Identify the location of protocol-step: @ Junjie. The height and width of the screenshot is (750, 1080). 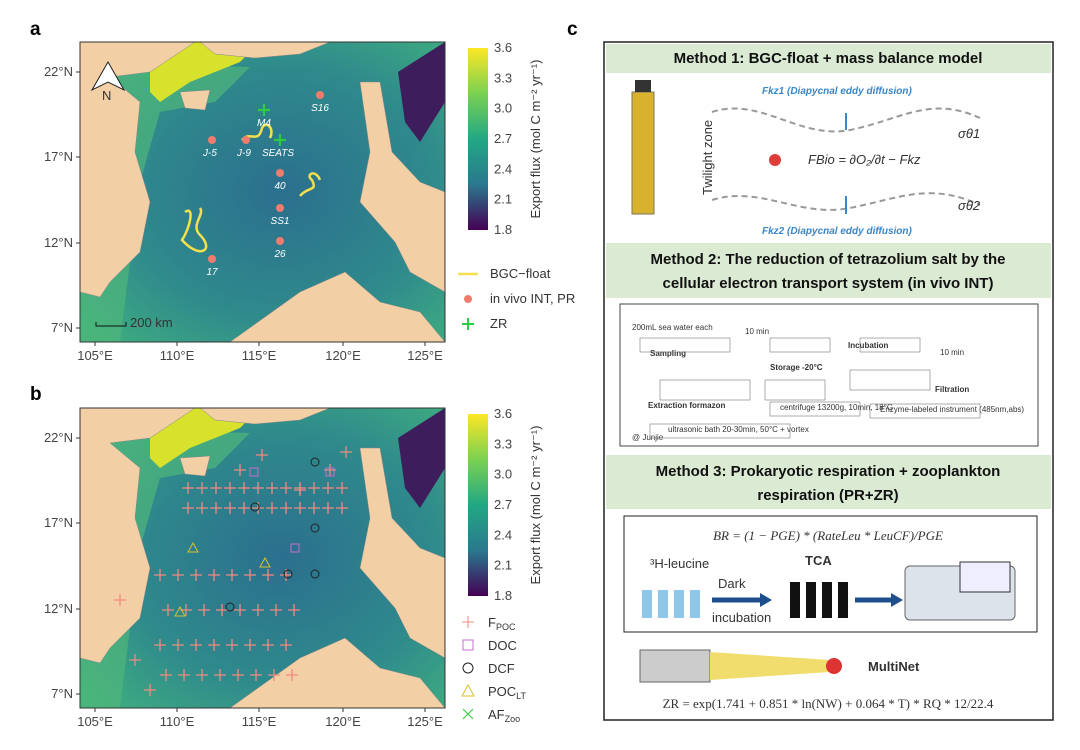
(648, 437).